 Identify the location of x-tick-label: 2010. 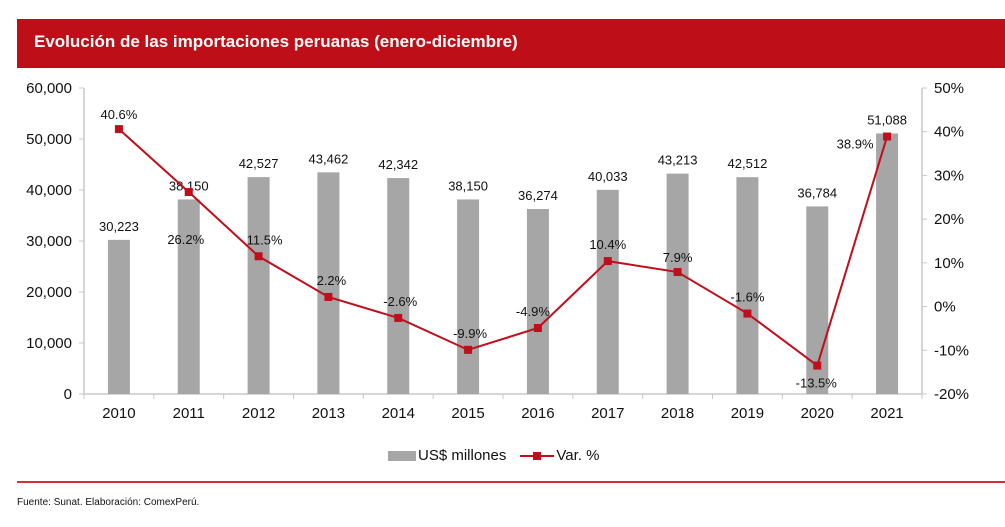
(118, 413).